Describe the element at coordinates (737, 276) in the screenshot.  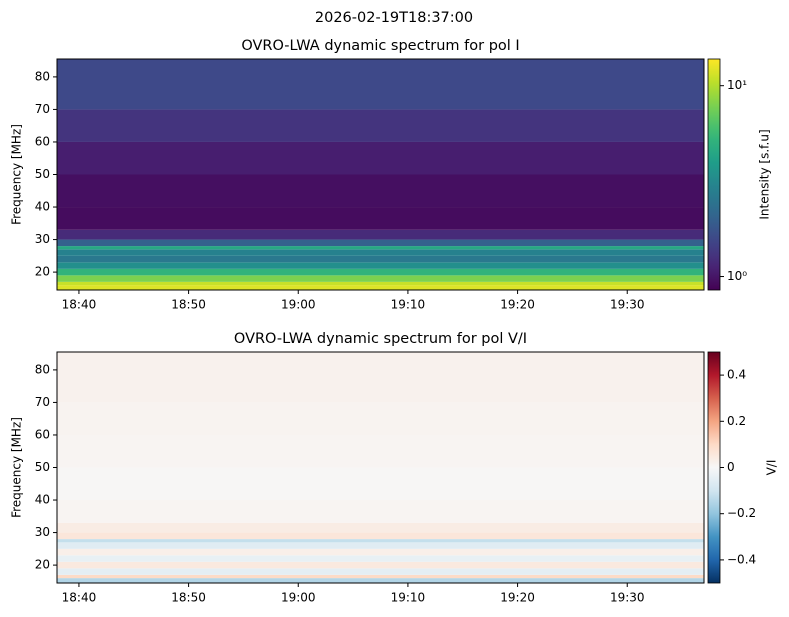
I see `colorbar-tick-label: 10⁰` at that location.